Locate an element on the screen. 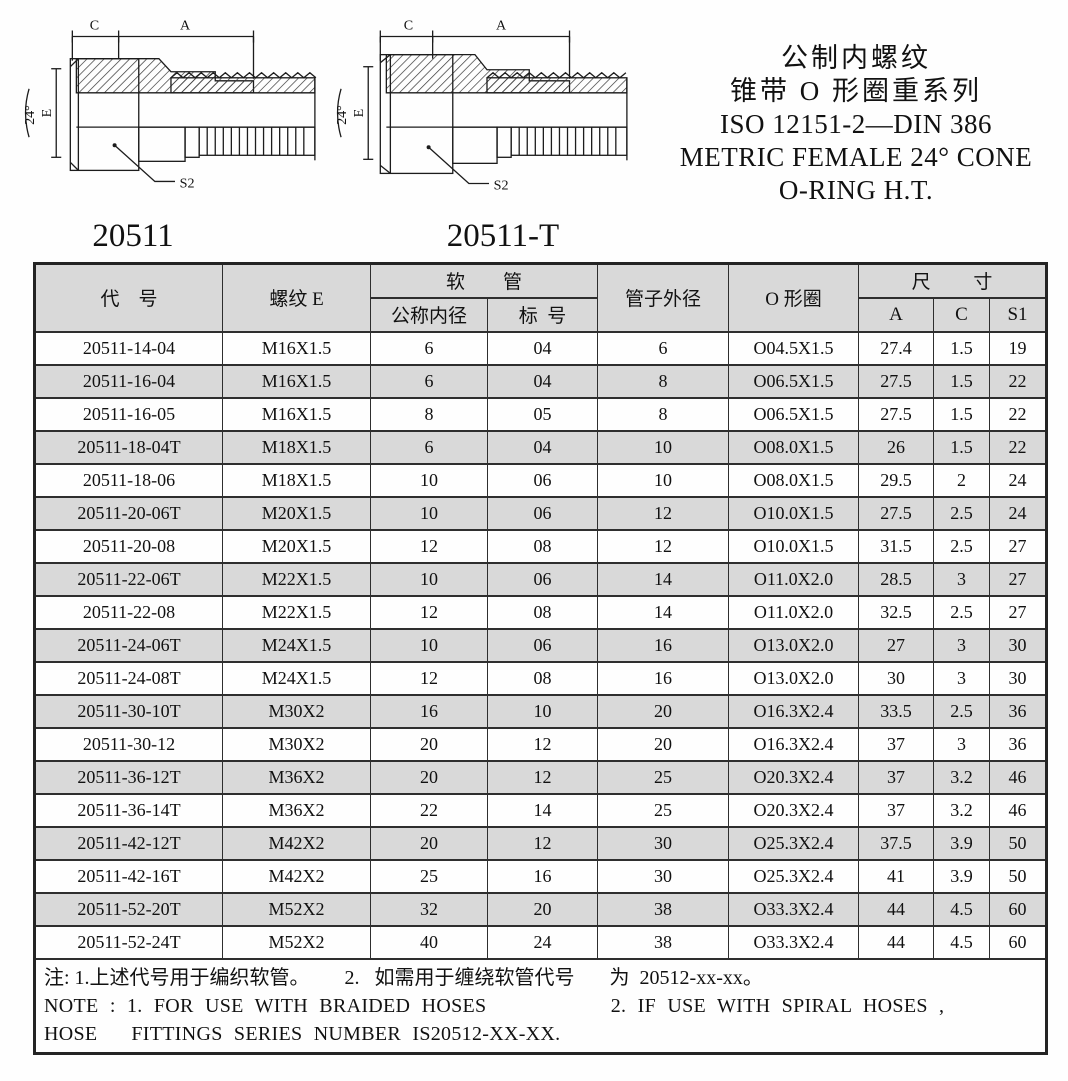 This screenshot has height=1081, width=1068. table-cell: 26 is located at coordinates (896, 447).